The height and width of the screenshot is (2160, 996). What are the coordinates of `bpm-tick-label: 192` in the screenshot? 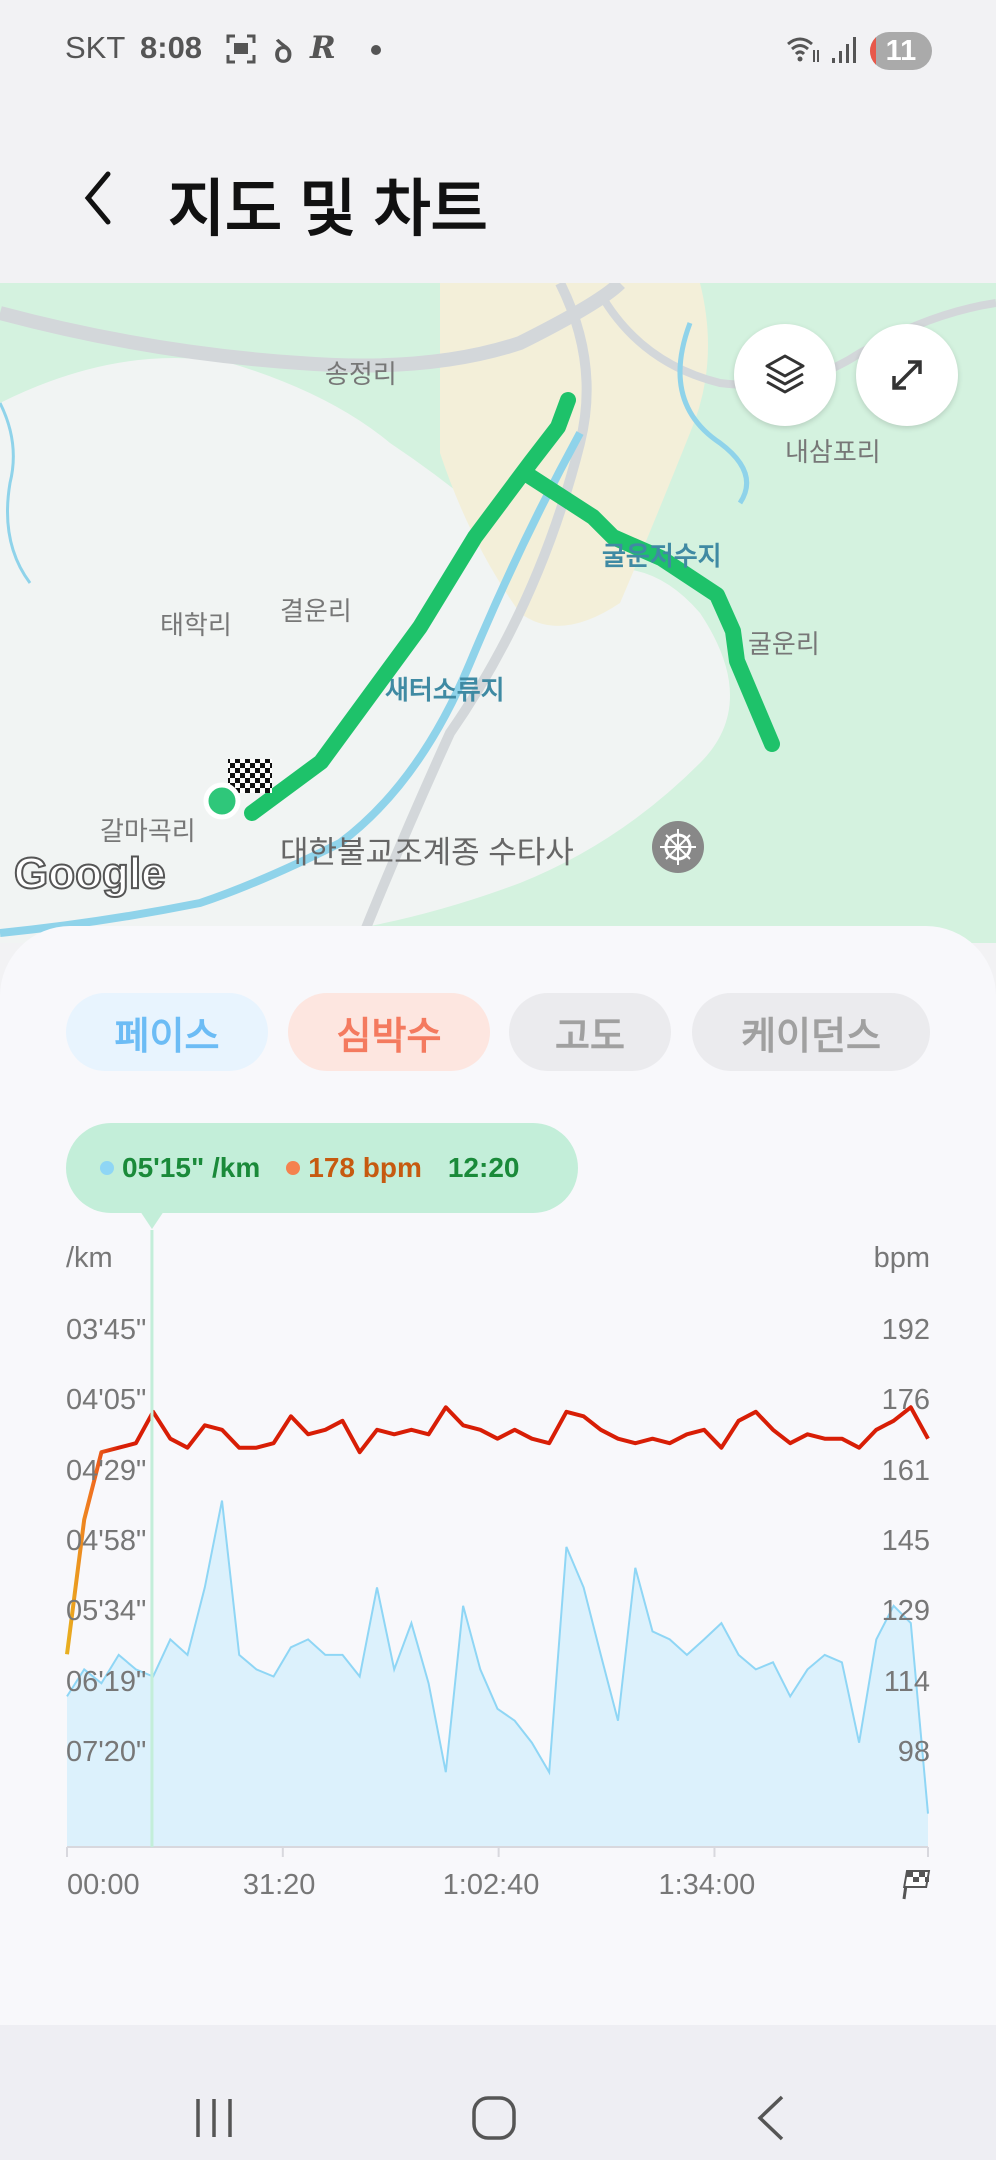 It's located at (905, 1330).